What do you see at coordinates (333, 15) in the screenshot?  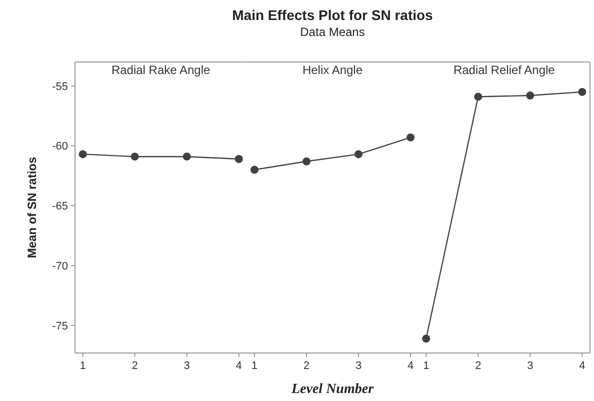 I see `chart-title: Main Effects Plot for SN ratios` at bounding box center [333, 15].